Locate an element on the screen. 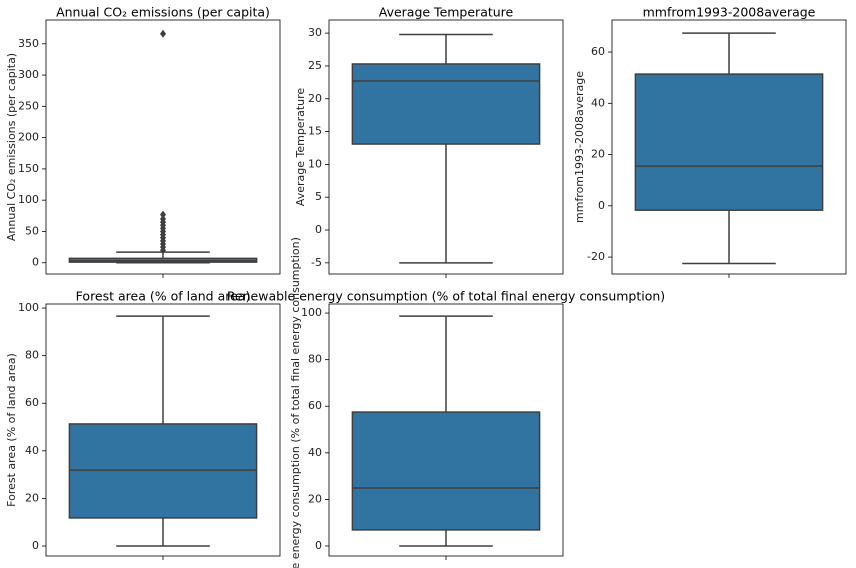 The width and height of the screenshot is (856, 568). y-tick-label: -5 is located at coordinates (316, 262).